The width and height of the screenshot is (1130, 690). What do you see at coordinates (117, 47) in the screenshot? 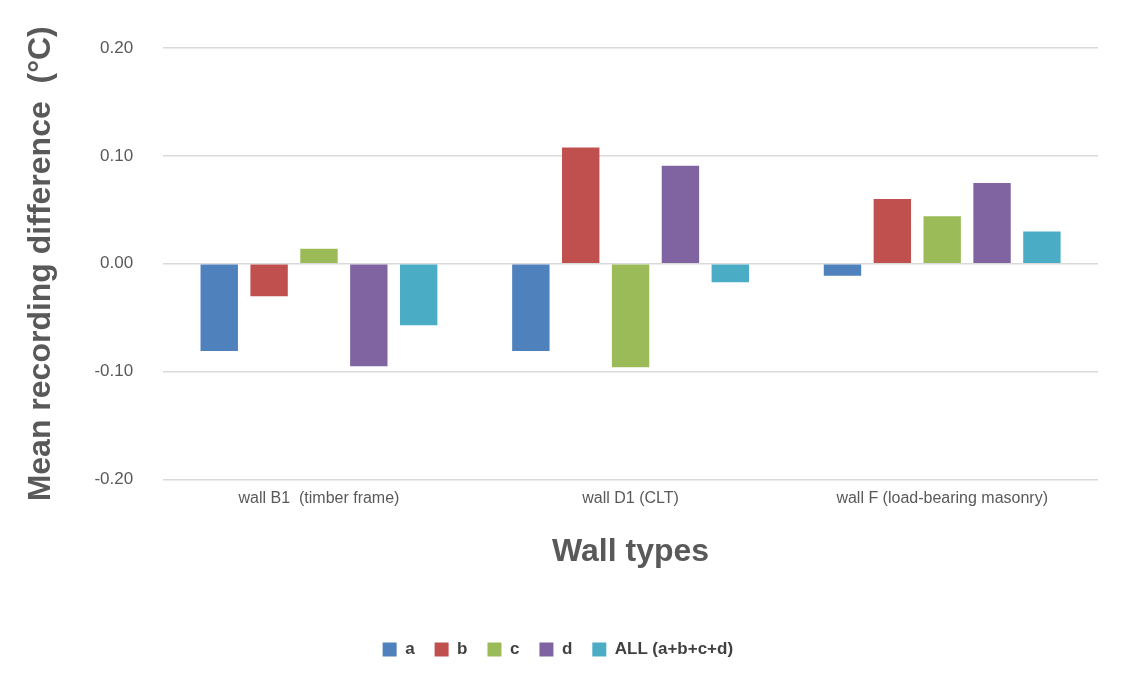
I see `y-tick-label: 0.20` at bounding box center [117, 47].